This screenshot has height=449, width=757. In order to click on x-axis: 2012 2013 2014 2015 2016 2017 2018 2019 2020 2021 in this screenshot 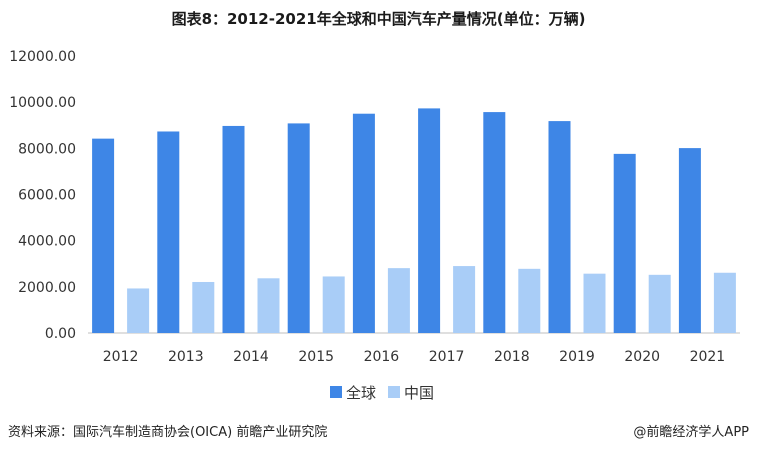, I will do `click(414, 348)`.